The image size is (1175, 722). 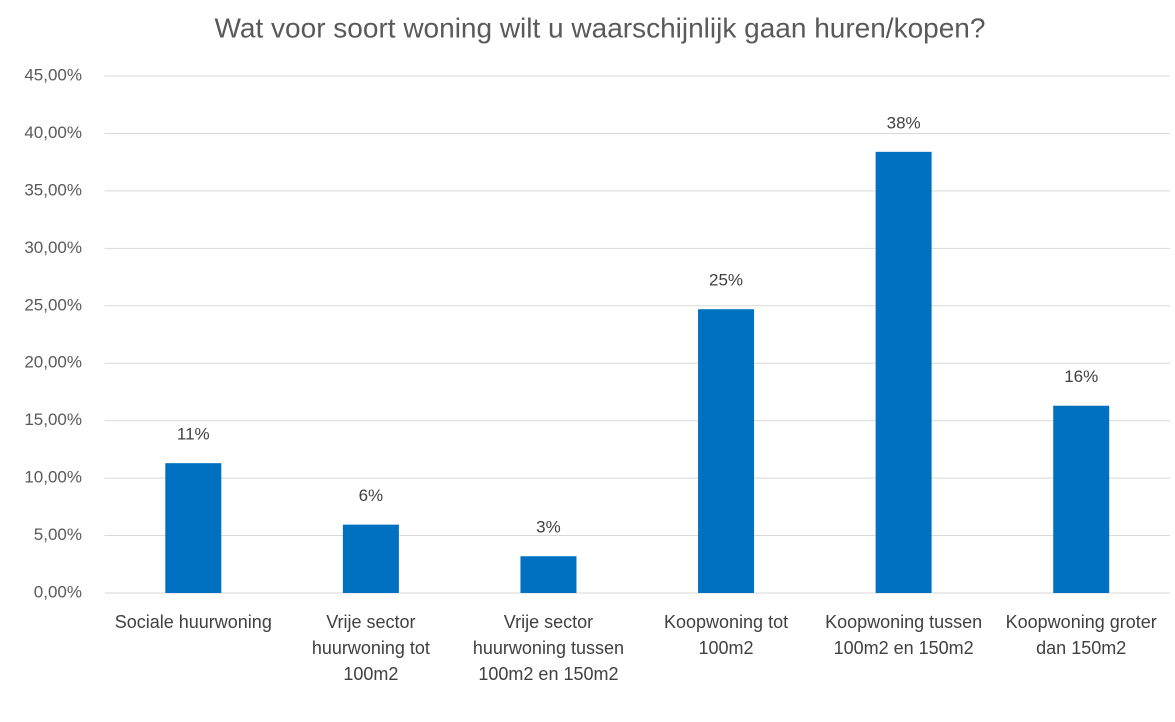 What do you see at coordinates (1081, 635) in the screenshot?
I see `x-tick-label: Koopwoning groter dan 150m2` at bounding box center [1081, 635].